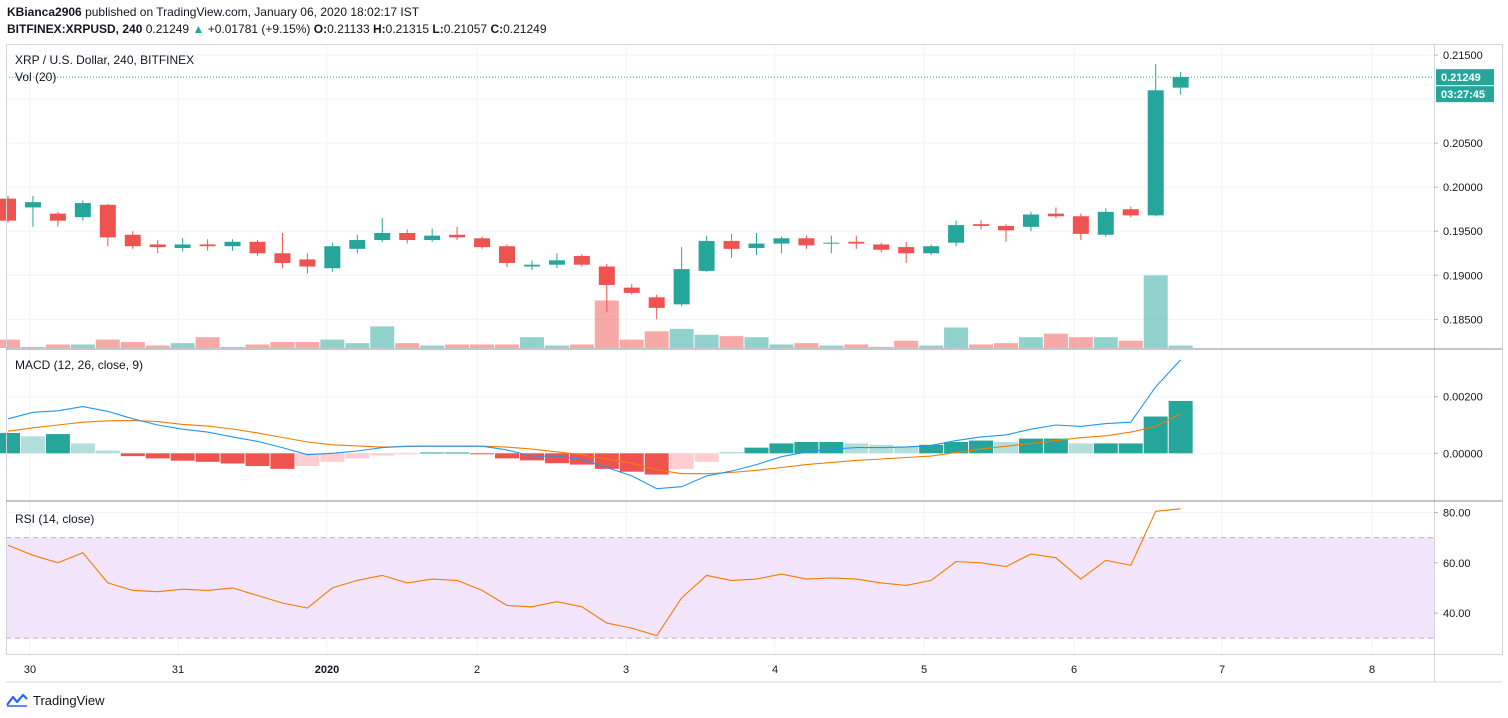 Image resolution: width=1508 pixels, height=718 pixels. I want to click on time-axis-label: 4, so click(775, 670).